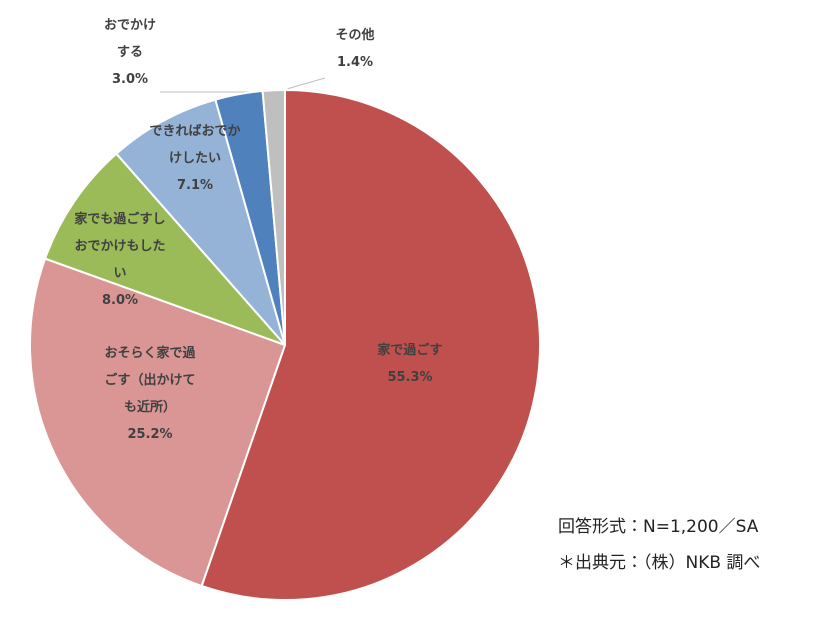  Describe the element at coordinates (355, 62) in the screenshot. I see `value-label: 1.4%` at that location.